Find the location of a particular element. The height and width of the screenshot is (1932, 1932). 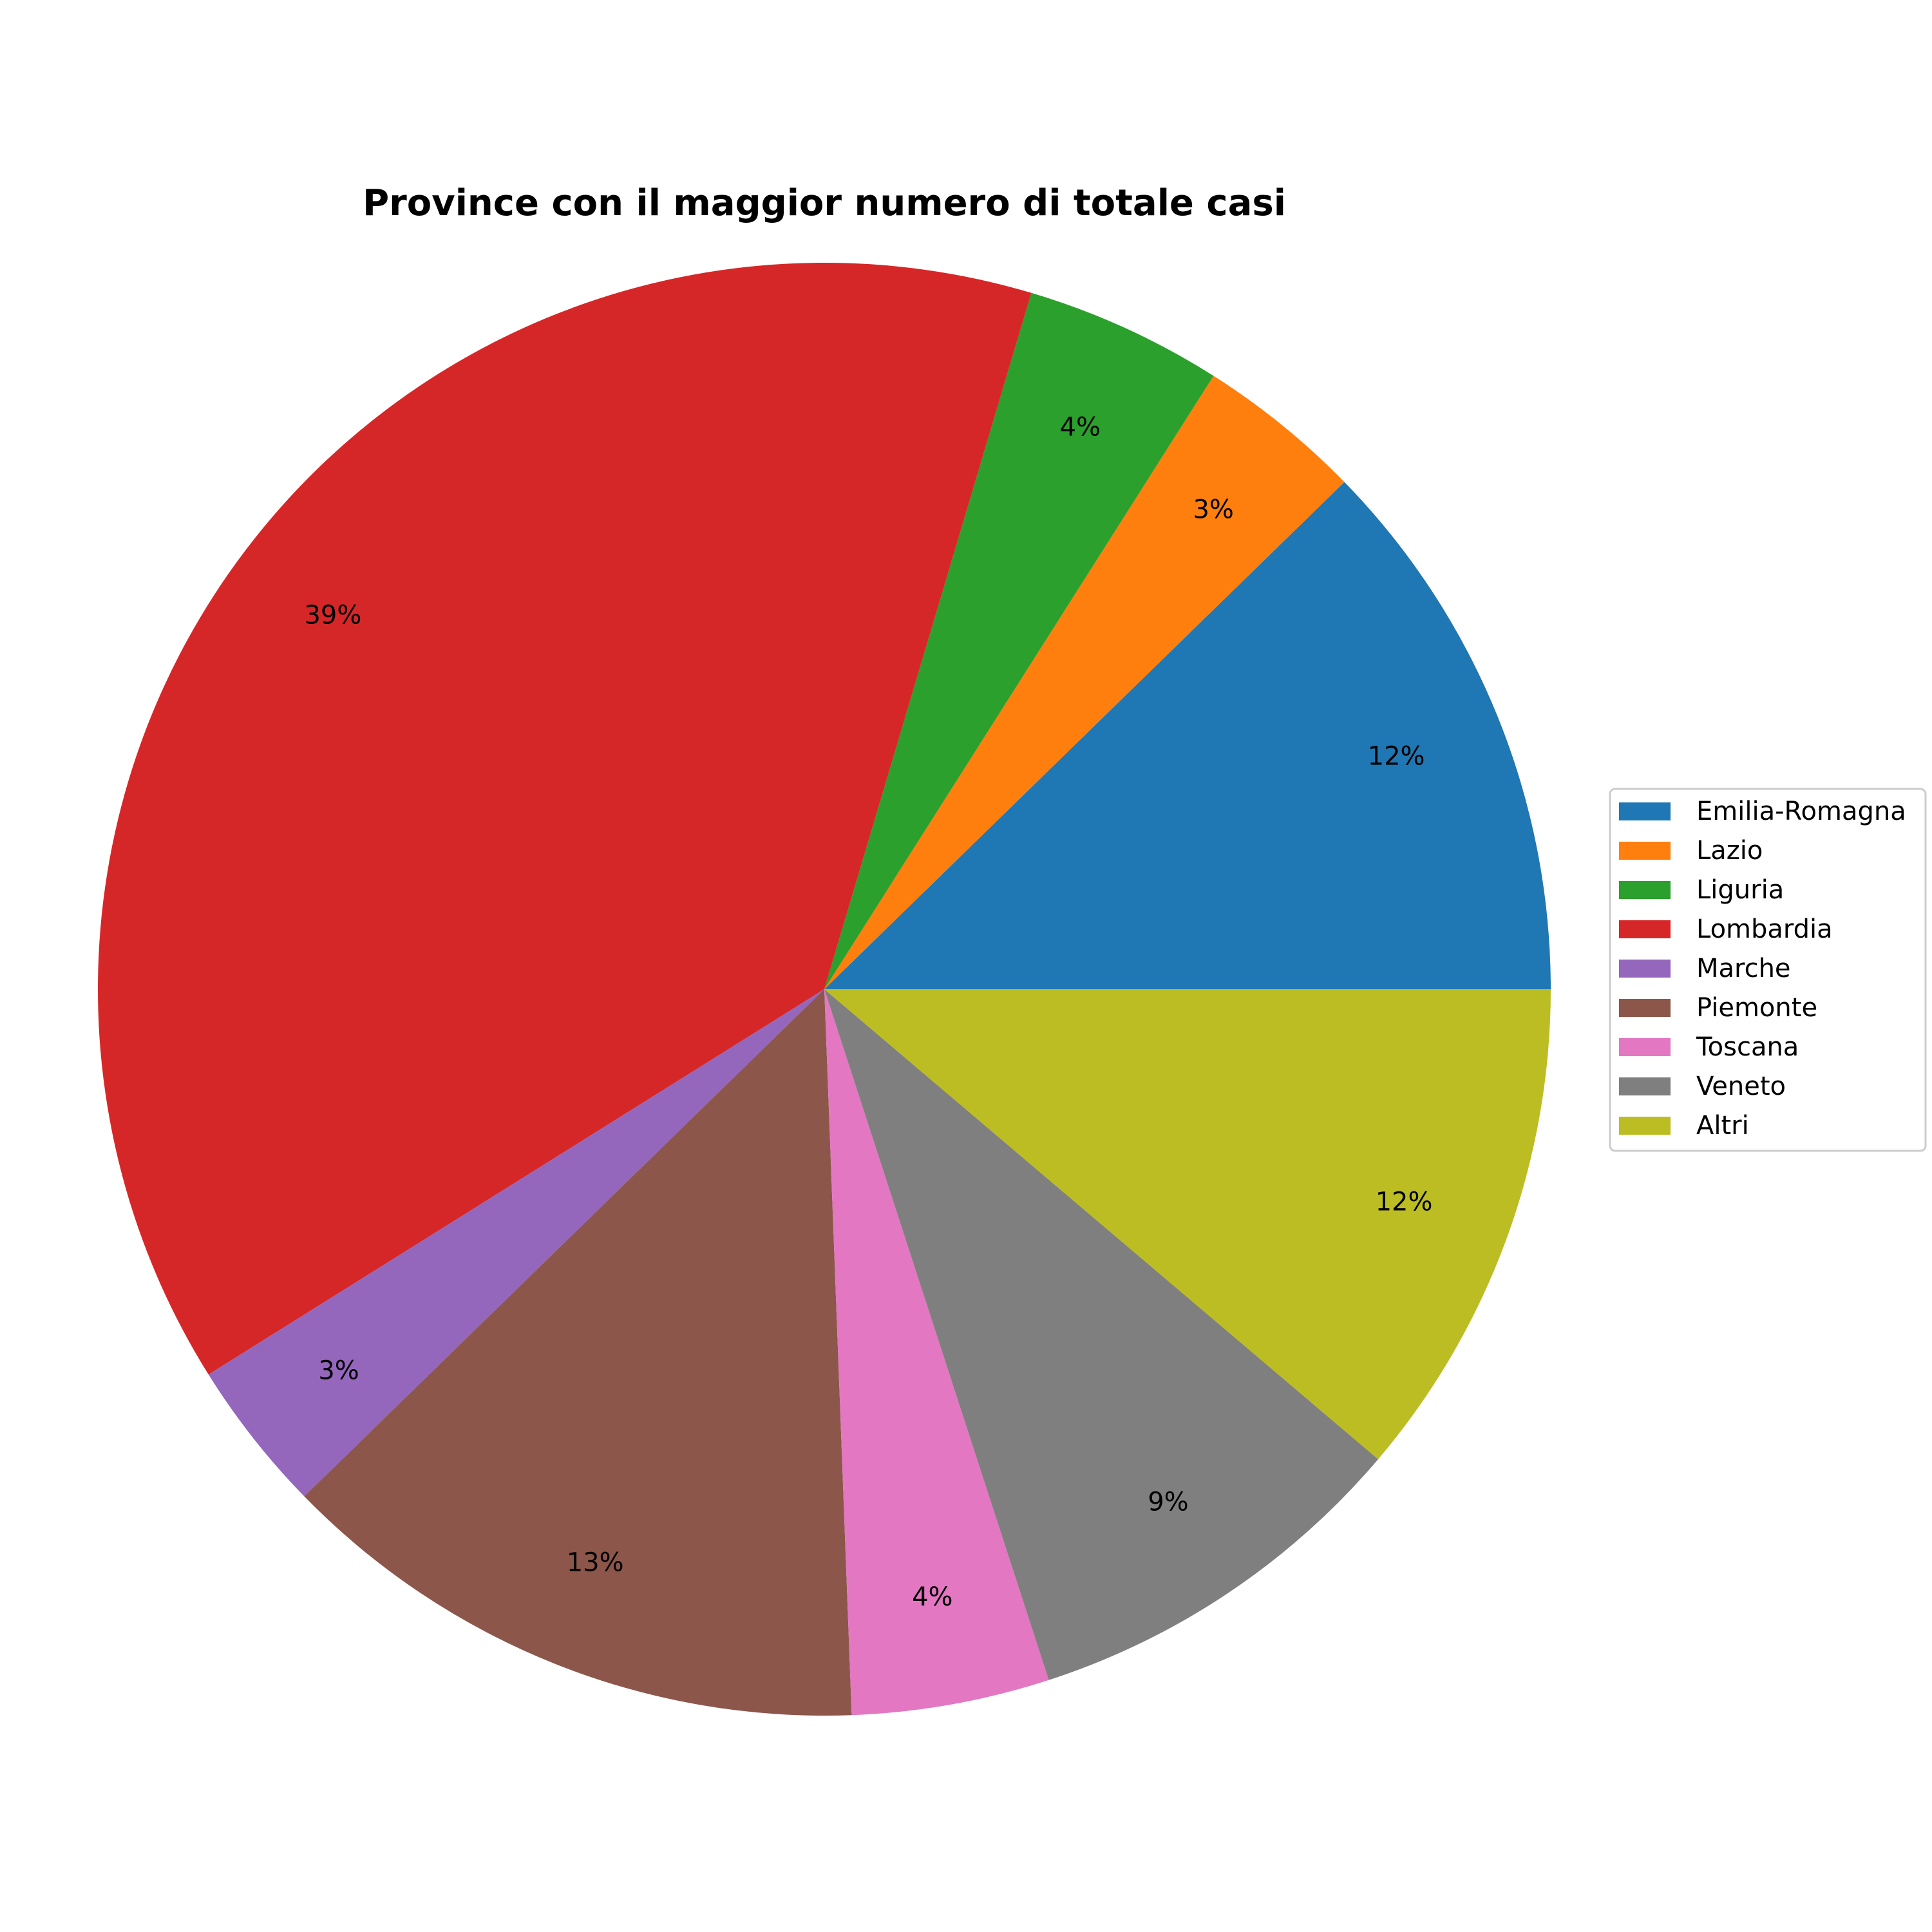

legend-swatch-marche is located at coordinates (1645, 969).